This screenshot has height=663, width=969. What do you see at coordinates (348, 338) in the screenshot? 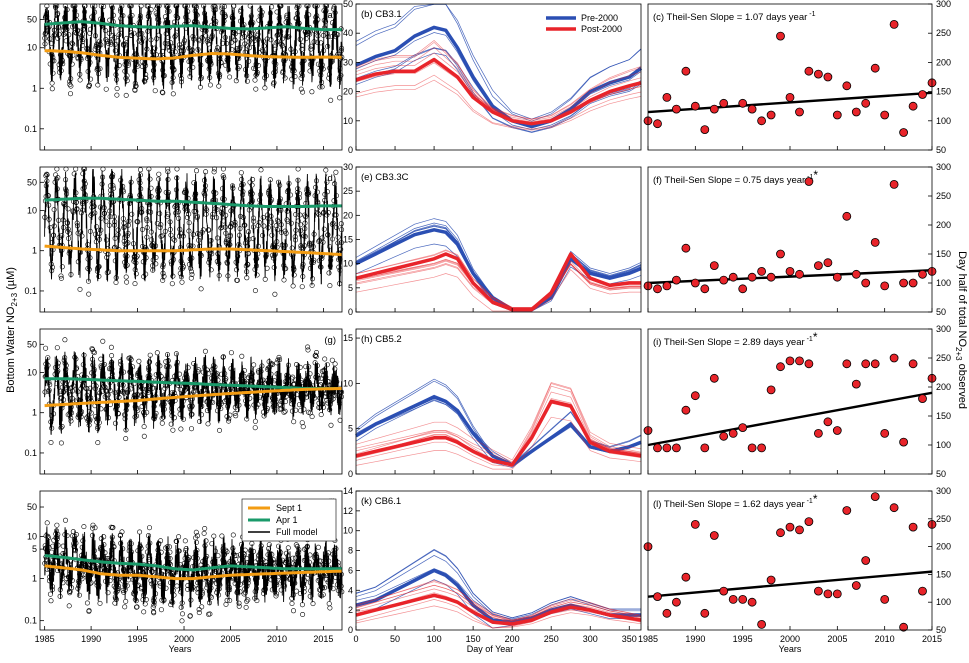
I see `y-tick-label: 15` at bounding box center [348, 338].